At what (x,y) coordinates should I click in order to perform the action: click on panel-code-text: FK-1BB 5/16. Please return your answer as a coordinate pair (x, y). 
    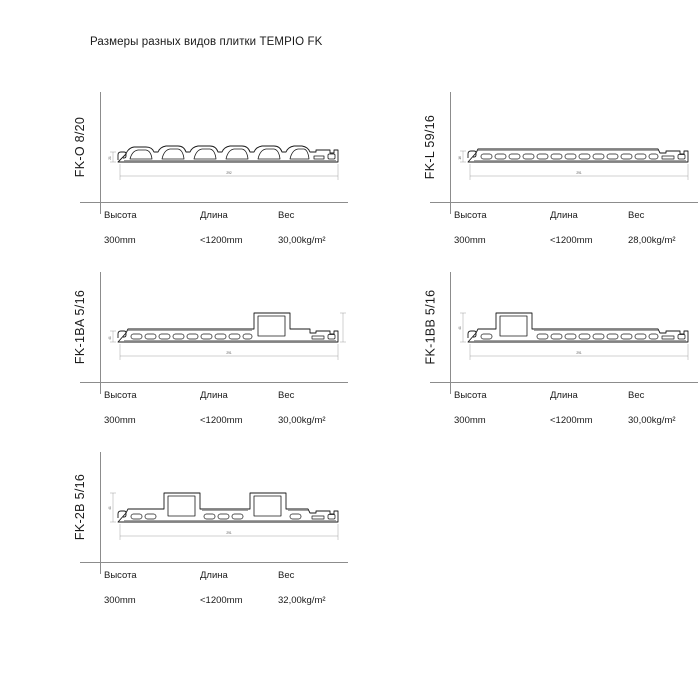
    Looking at the image, I should click on (430, 327).